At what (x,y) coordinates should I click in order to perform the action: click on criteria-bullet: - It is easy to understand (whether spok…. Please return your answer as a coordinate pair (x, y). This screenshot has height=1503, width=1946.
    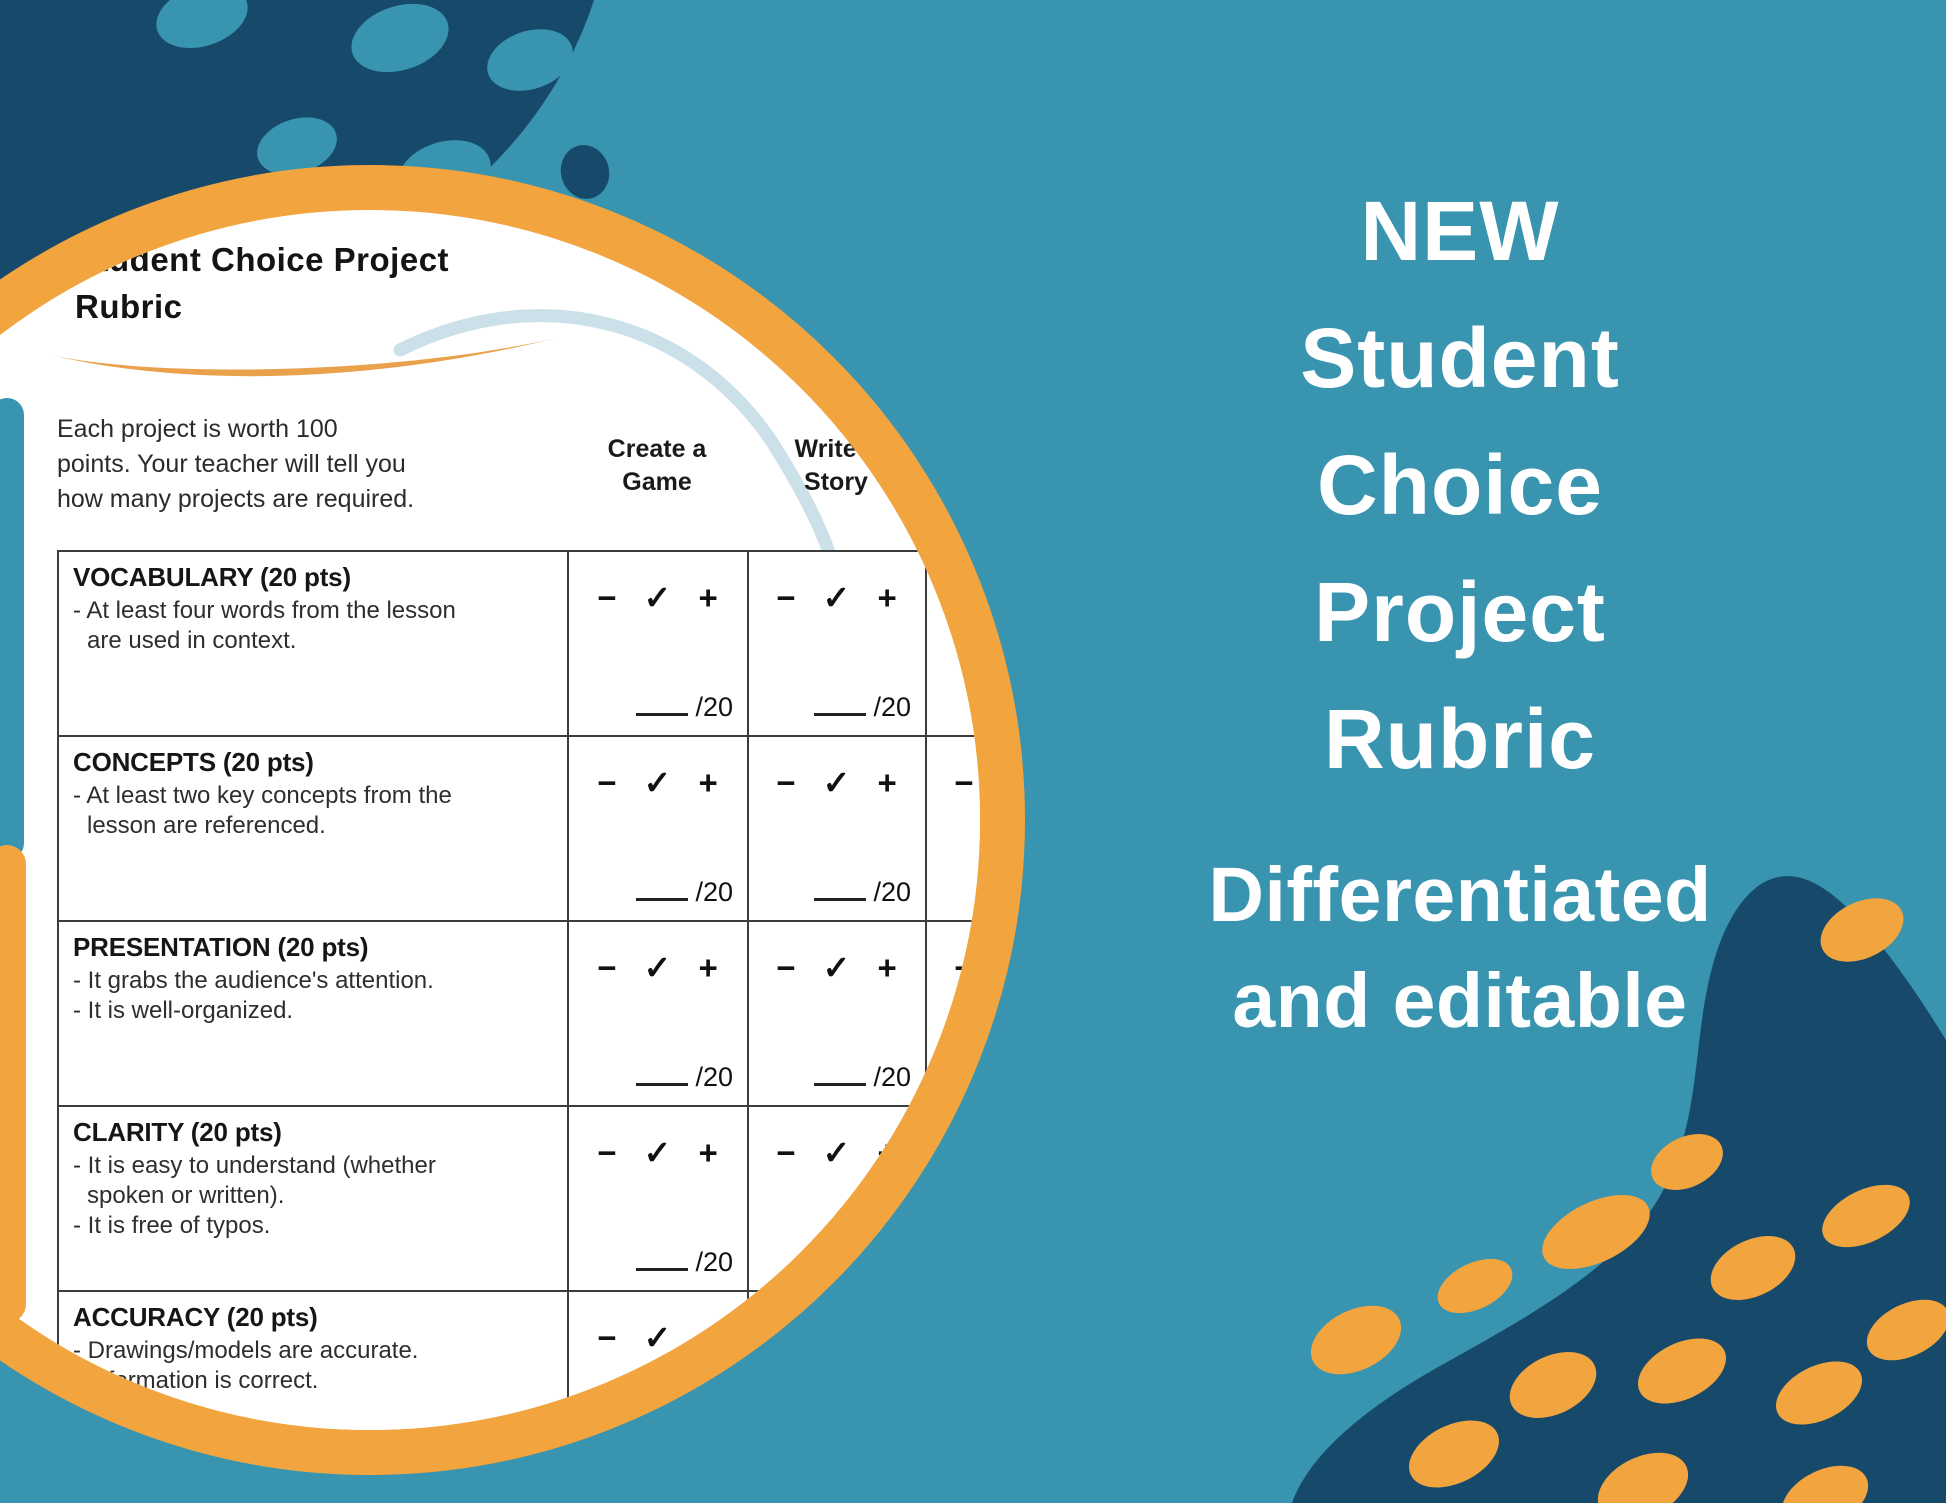
    Looking at the image, I should click on (254, 1180).